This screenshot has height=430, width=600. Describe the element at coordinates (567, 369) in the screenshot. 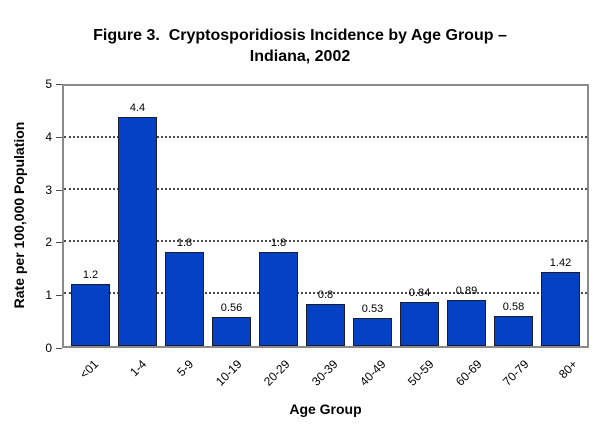

I see `x-tick-label-80+: 80+` at that location.